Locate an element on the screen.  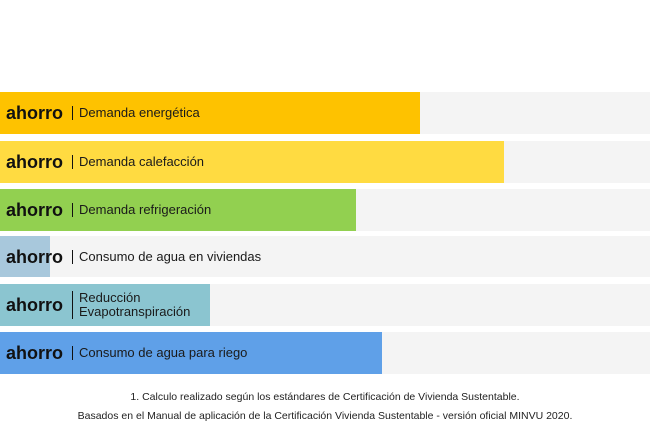
bar-label: Demanda energética is located at coordinates (136, 113).